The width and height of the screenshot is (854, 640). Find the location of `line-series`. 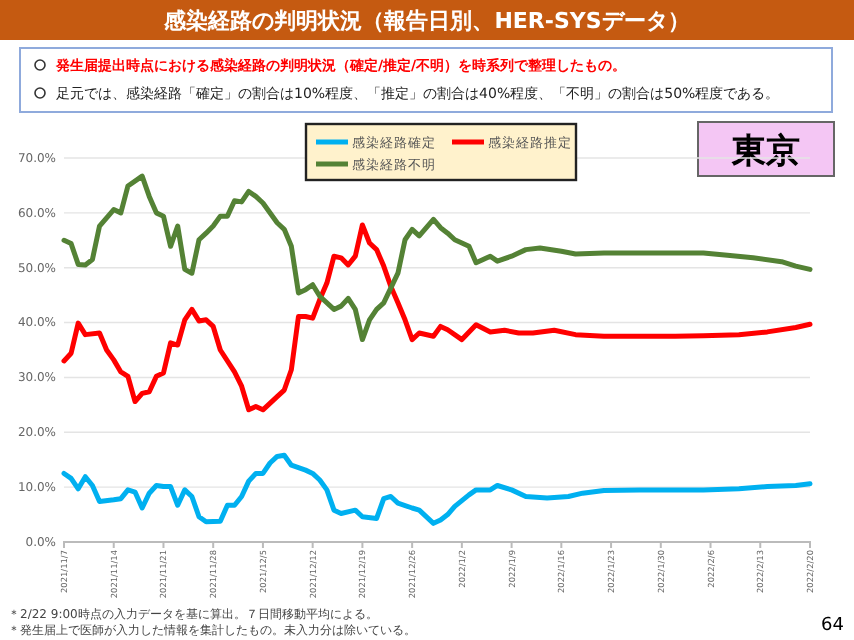

line-series is located at coordinates (437, 489).